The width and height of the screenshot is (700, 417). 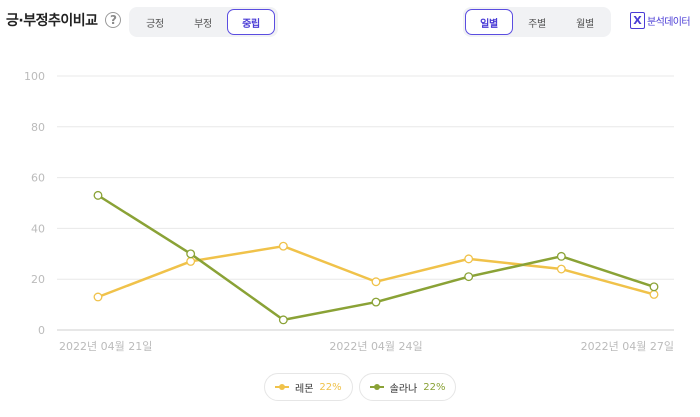 What do you see at coordinates (304, 389) in the screenshot?
I see `legend-series-name: 레몬` at bounding box center [304, 389].